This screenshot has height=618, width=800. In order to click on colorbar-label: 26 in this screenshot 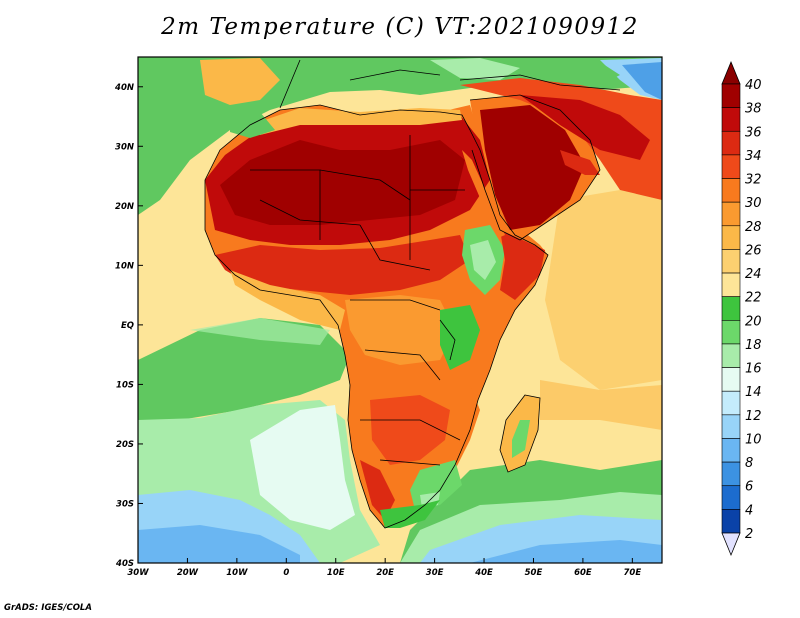, I will do `click(753, 250)`.